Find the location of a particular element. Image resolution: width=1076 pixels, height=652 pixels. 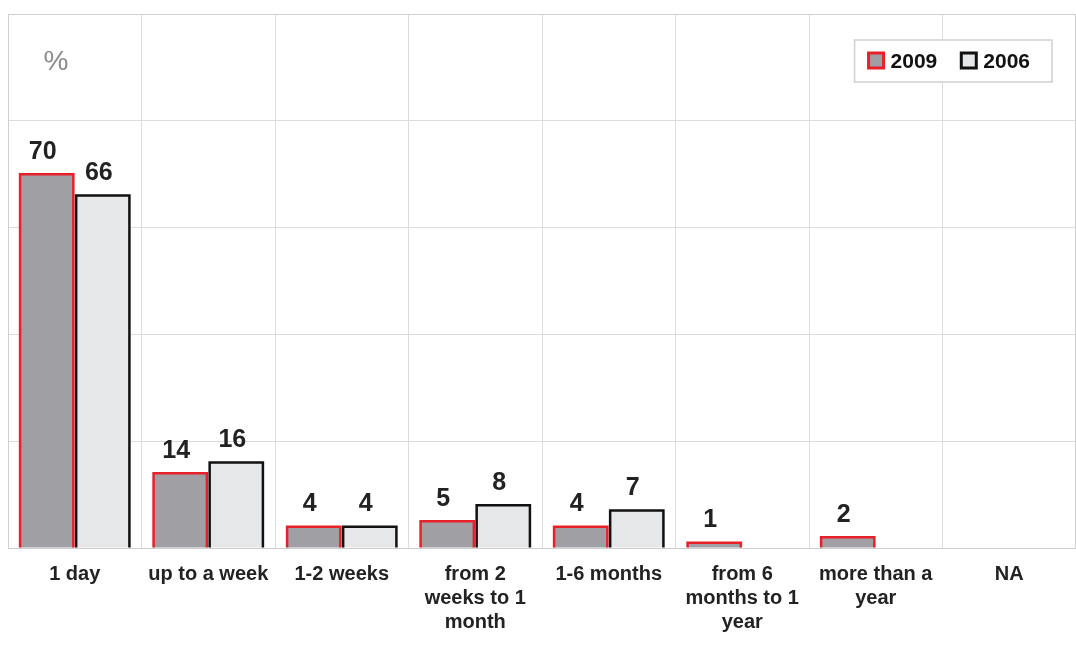

data-label: 5 is located at coordinates (443, 496).